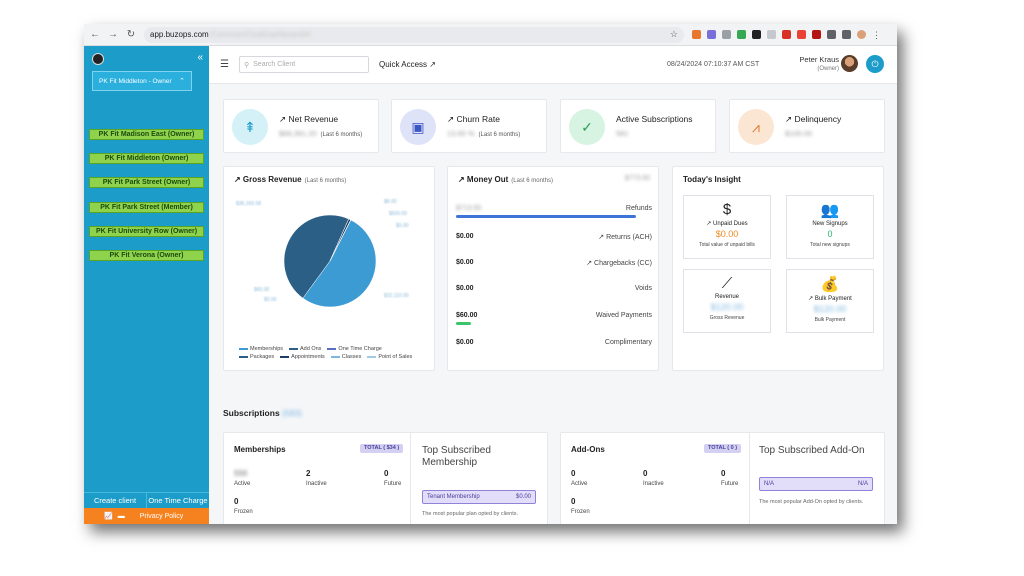  I want to click on legend-item: Memberships, so click(261, 349).